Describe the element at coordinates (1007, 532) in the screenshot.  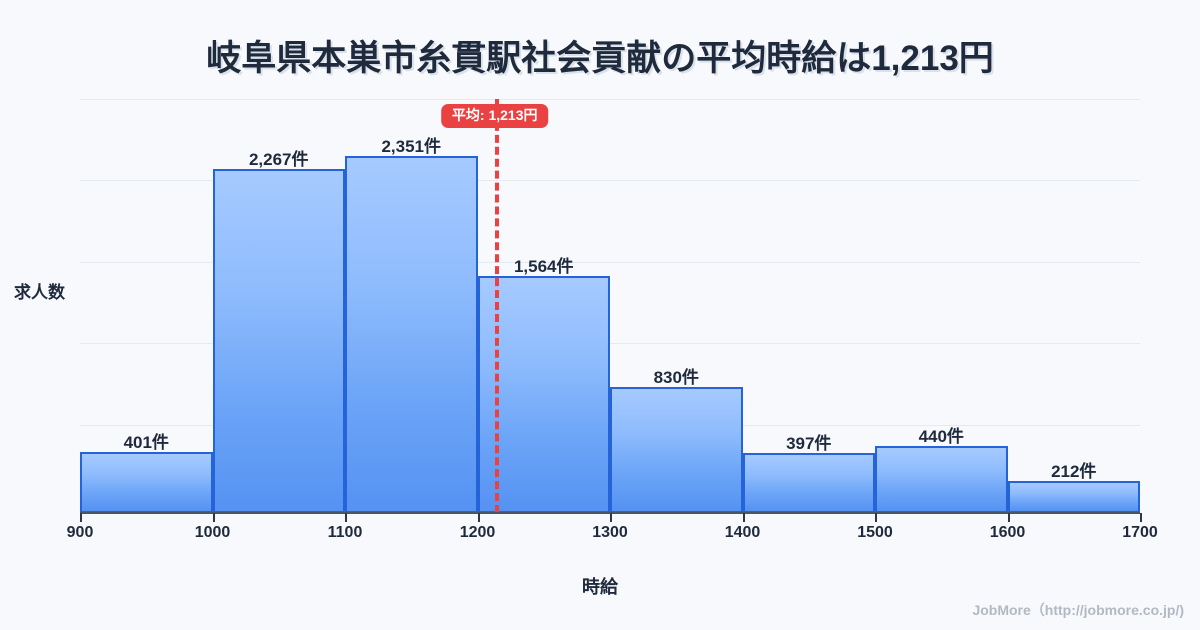
I see `x-axis-tick-label: 1600` at that location.